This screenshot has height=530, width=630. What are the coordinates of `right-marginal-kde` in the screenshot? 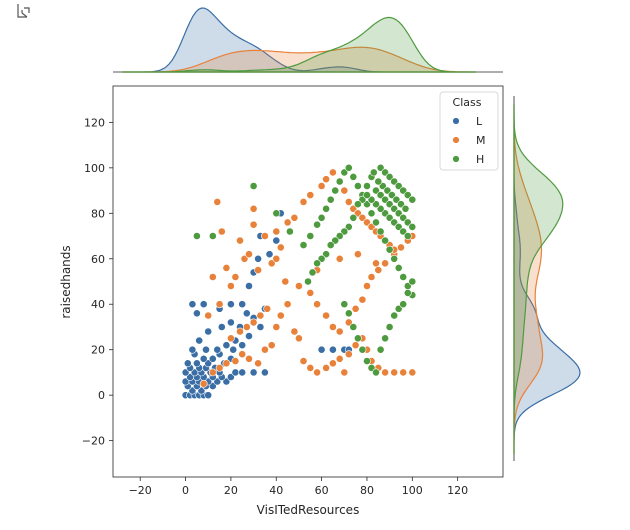 It's located at (547, 278).